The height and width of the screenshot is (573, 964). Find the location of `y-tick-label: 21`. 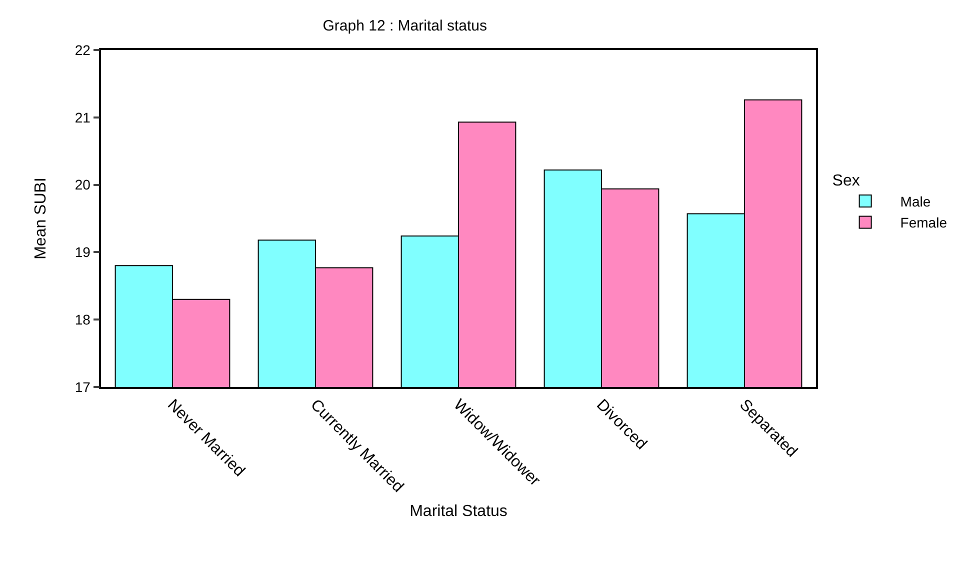

y-tick-label: 21 is located at coordinates (82, 117).